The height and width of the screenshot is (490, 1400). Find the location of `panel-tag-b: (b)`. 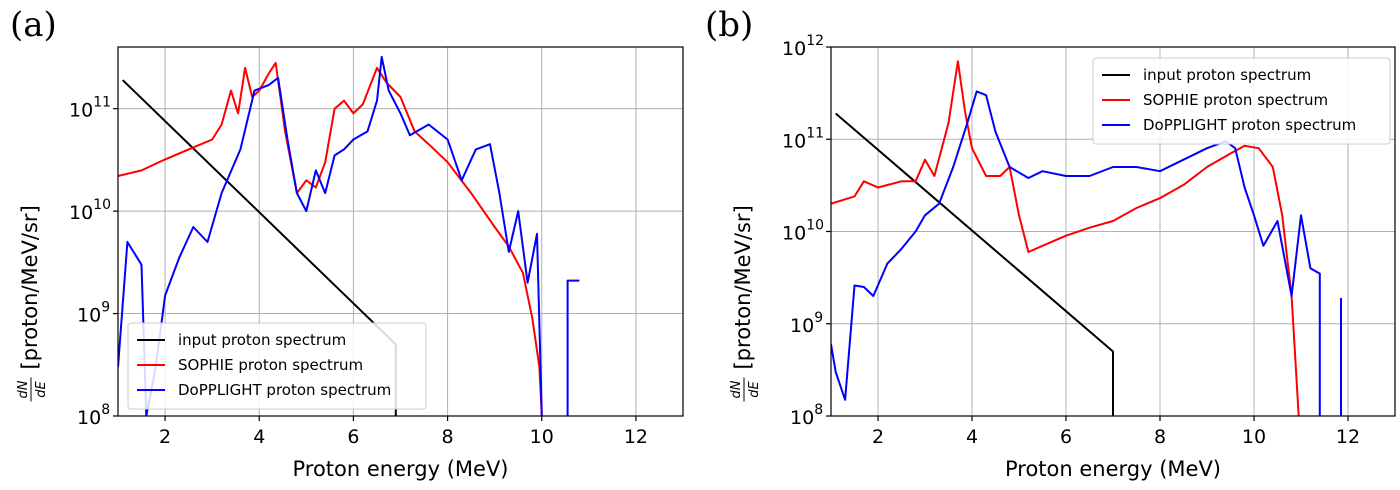

panel-tag-b: (b) is located at coordinates (729, 25).